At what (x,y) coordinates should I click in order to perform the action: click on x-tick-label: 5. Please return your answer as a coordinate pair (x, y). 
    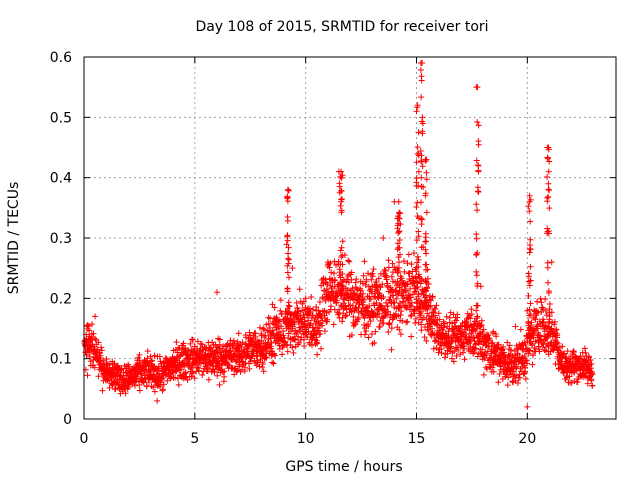
    Looking at the image, I should click on (194, 439).